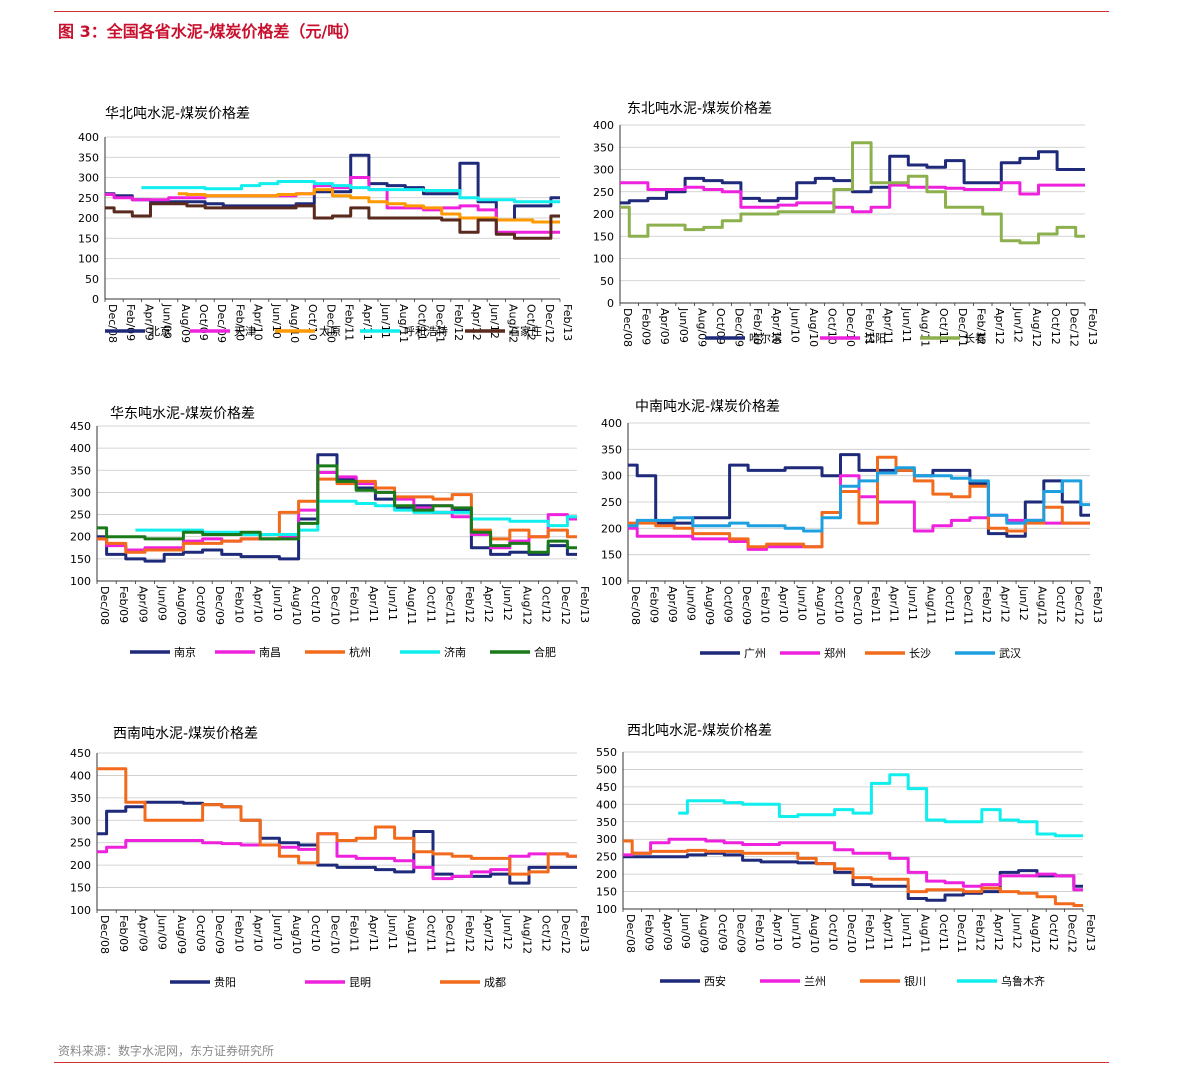 The width and height of the screenshot is (1191, 1076). I want to click on legend-label: 长沙, so click(920, 653).